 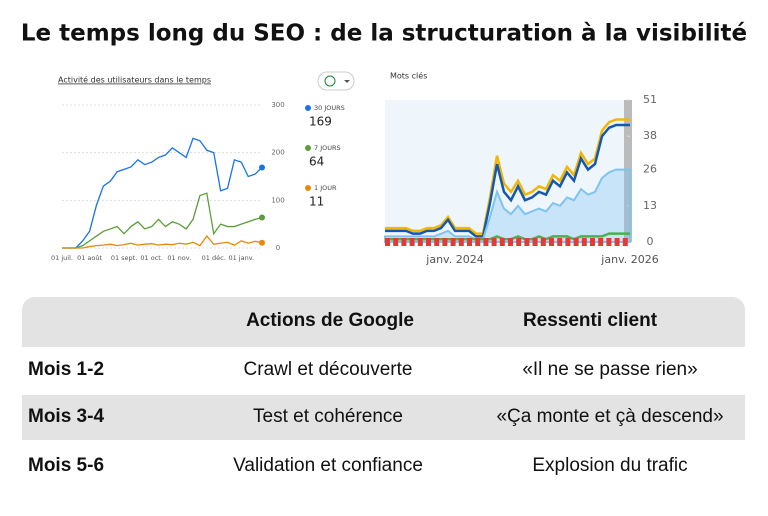 I want to click on y-tick-label: 200, so click(x=277, y=153).